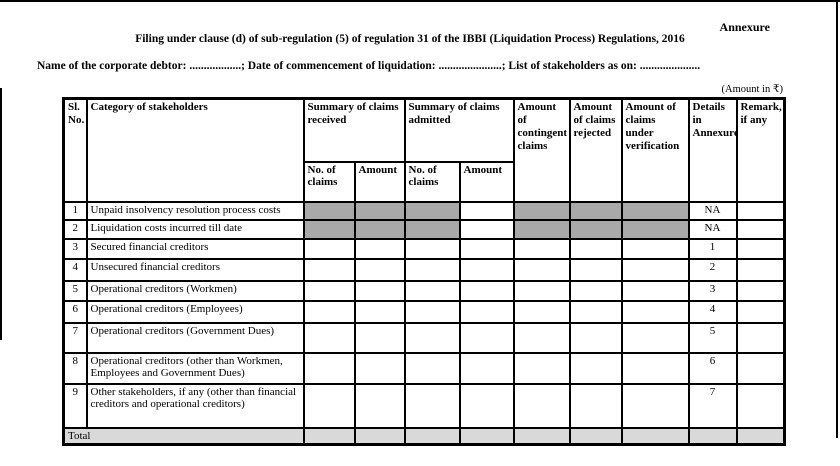  Describe the element at coordinates (75, 210) in the screenshot. I see `cell-sl-no: 1` at that location.